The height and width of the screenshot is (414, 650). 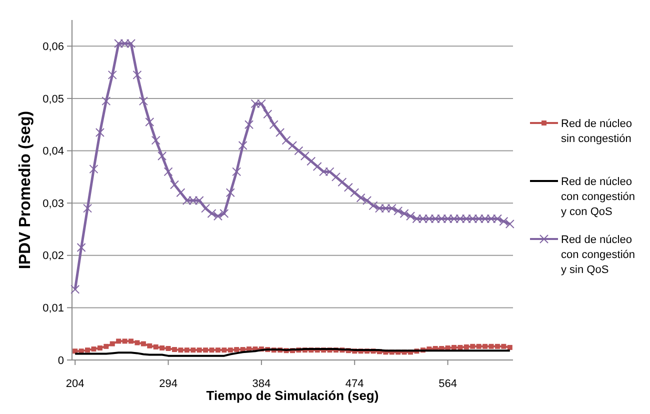 What do you see at coordinates (598, 197) in the screenshot?
I see `legend-label: Red de núcleo con congestión y con QoS` at bounding box center [598, 197].